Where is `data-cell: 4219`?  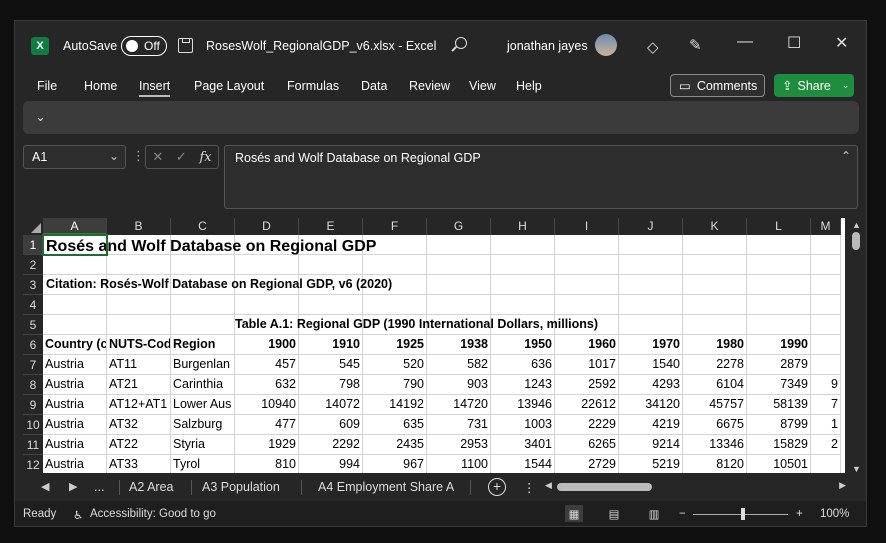 data-cell: 4219 is located at coordinates (651, 425).